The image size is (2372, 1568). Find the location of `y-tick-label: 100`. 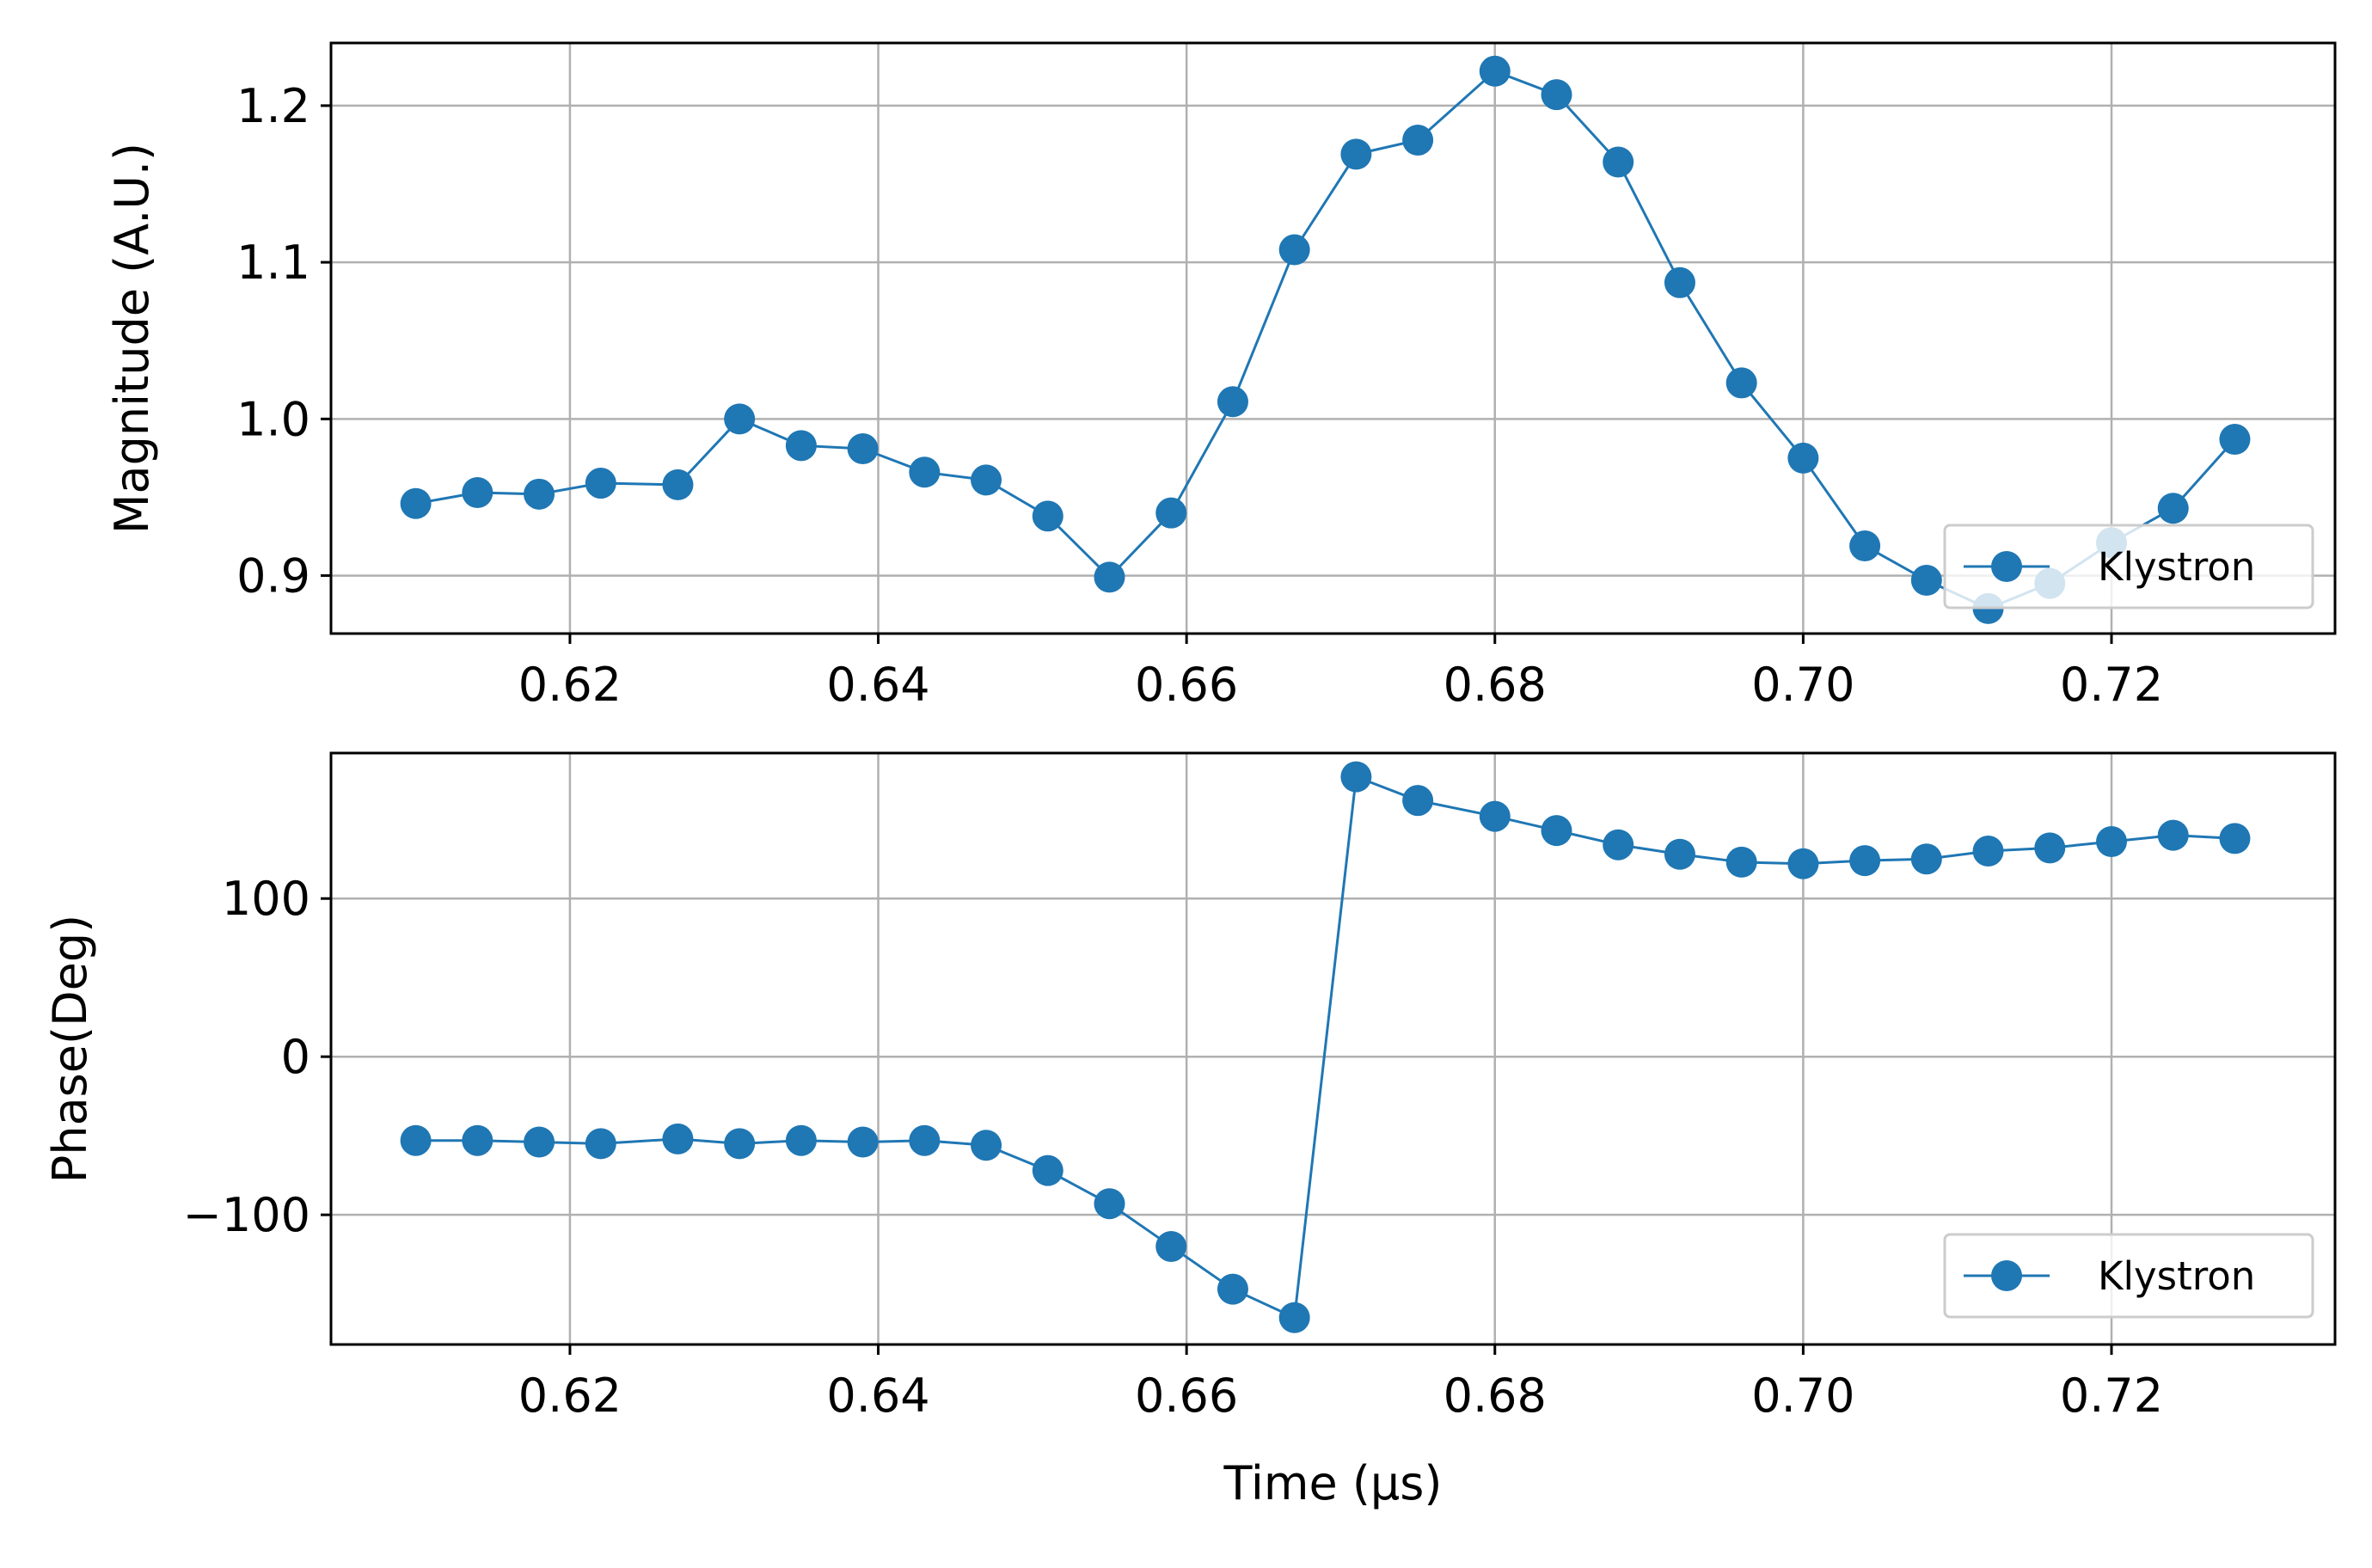

y-tick-label: 100 is located at coordinates (266, 899).